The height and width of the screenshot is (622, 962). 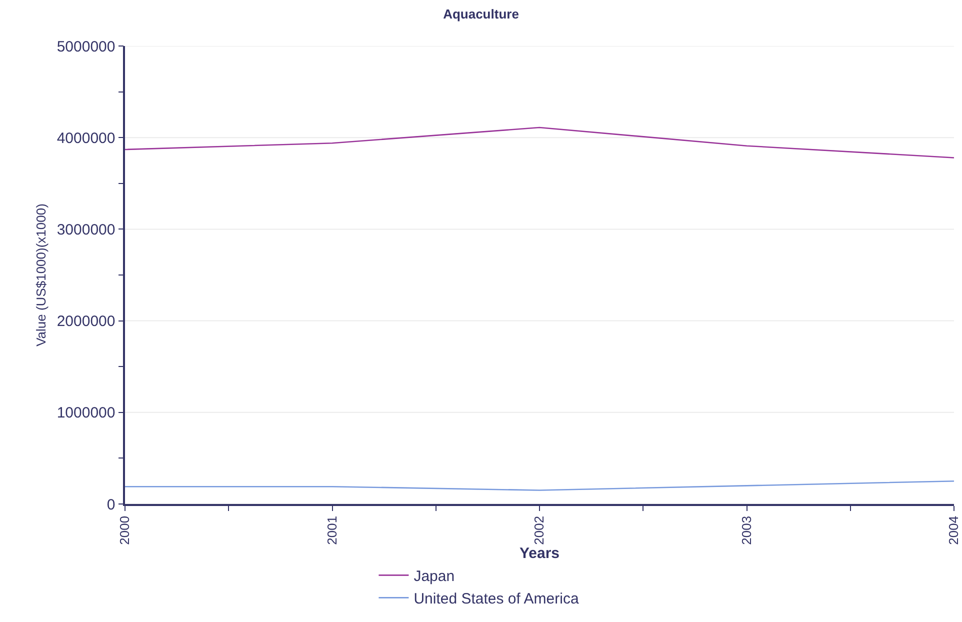 What do you see at coordinates (111, 505) in the screenshot?
I see `y-tick-label: 0` at bounding box center [111, 505].